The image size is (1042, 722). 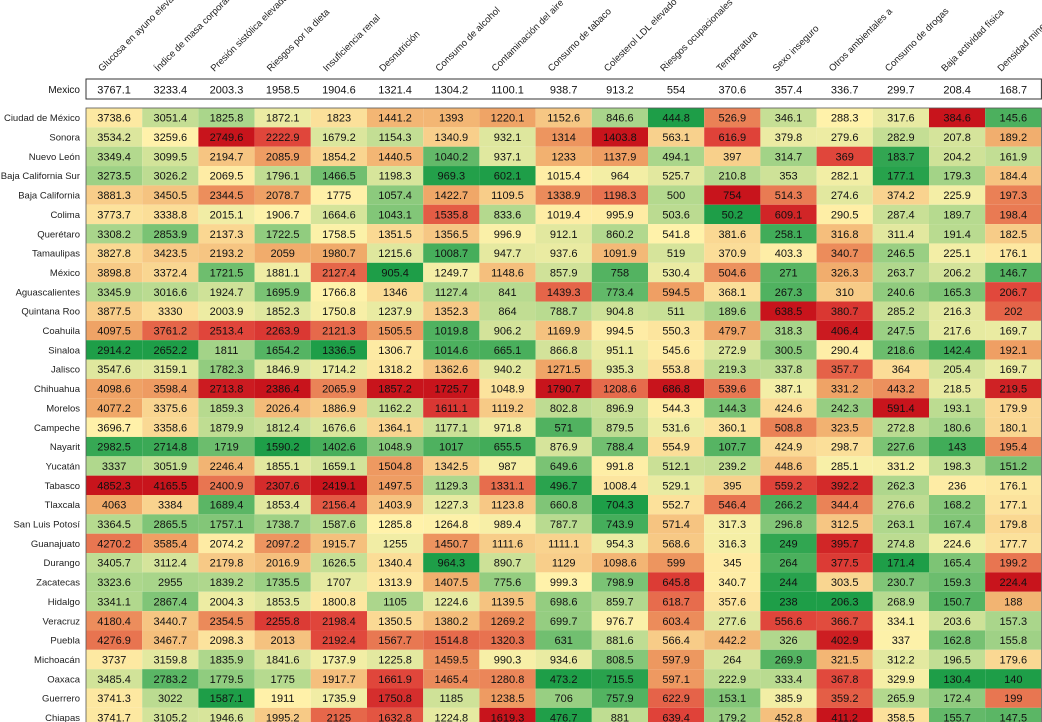 I want to click on cell-value: 1689.4, so click(x=227, y=506).